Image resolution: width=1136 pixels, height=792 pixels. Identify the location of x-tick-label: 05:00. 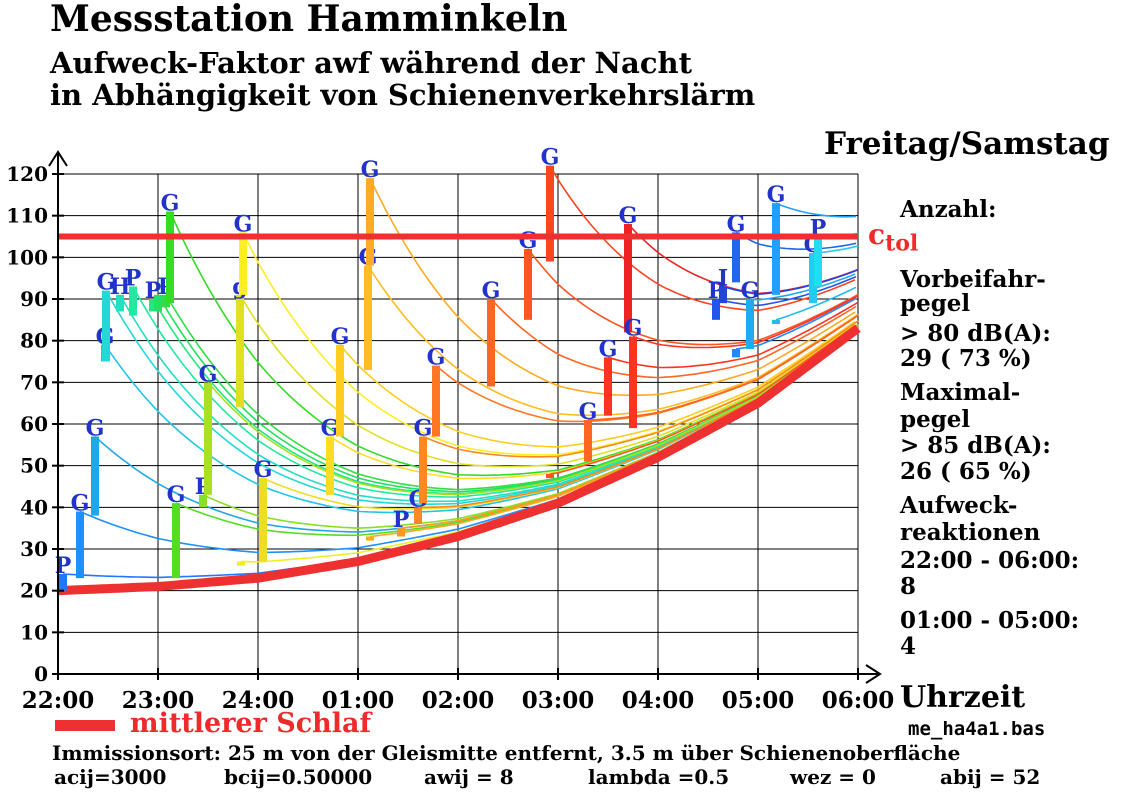
(758, 700).